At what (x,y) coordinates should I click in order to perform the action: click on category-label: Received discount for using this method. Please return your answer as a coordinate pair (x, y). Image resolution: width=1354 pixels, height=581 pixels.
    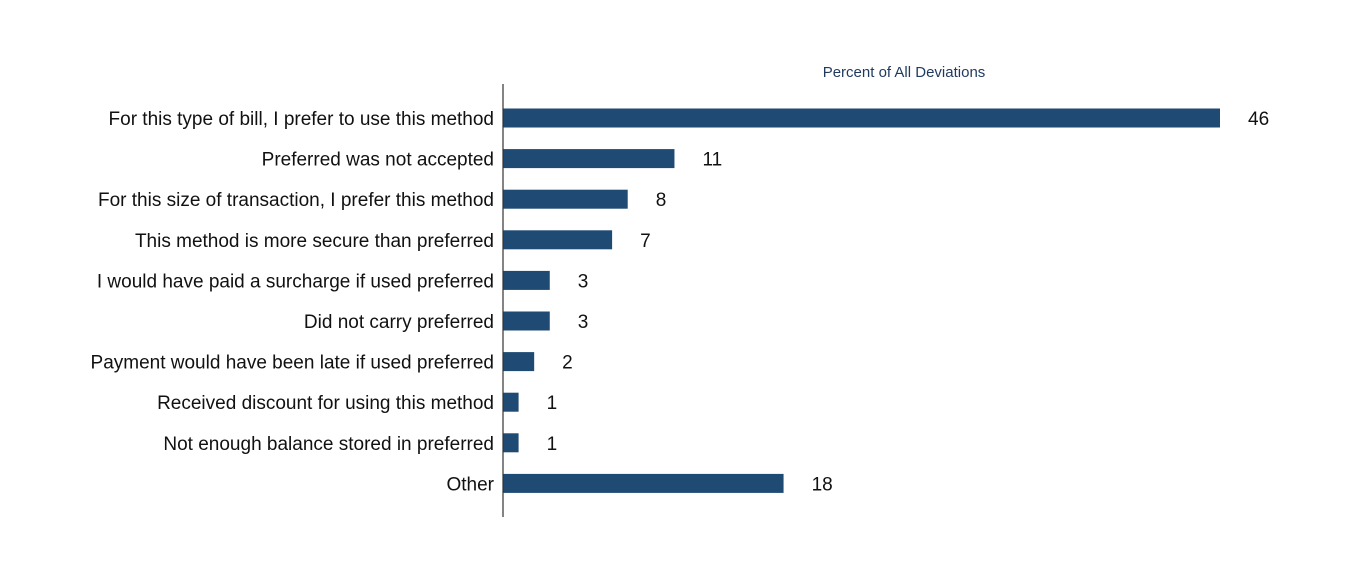
    Looking at the image, I should click on (325, 403).